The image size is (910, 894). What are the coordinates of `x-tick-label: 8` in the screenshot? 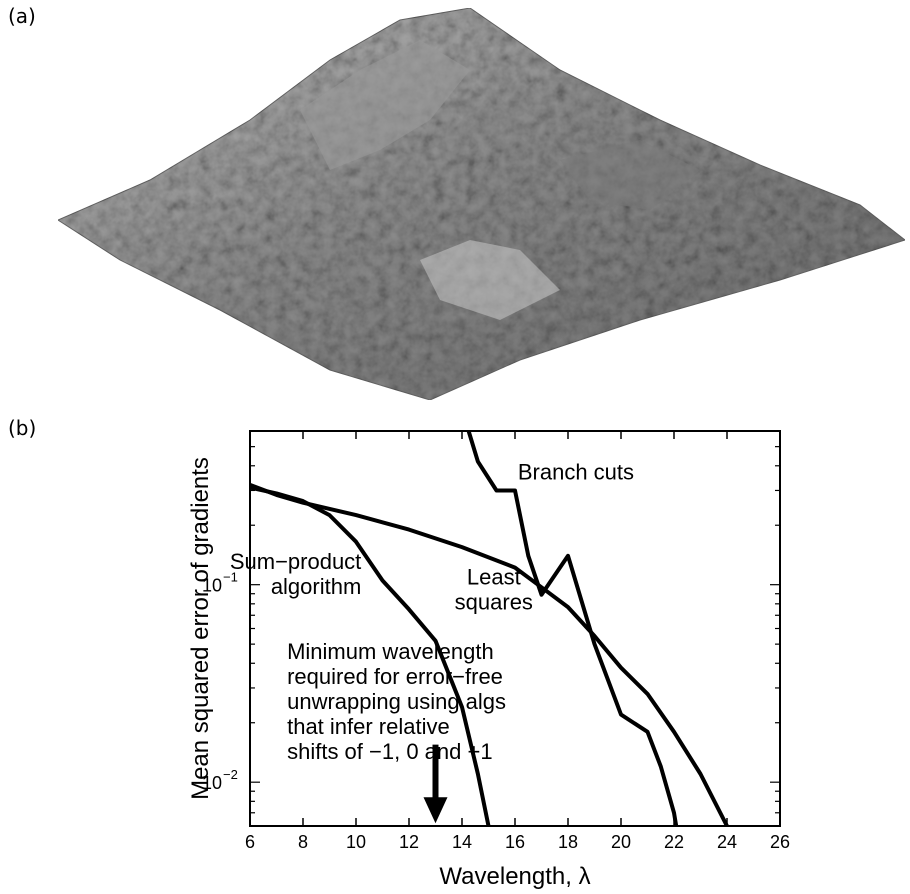 It's located at (303, 842).